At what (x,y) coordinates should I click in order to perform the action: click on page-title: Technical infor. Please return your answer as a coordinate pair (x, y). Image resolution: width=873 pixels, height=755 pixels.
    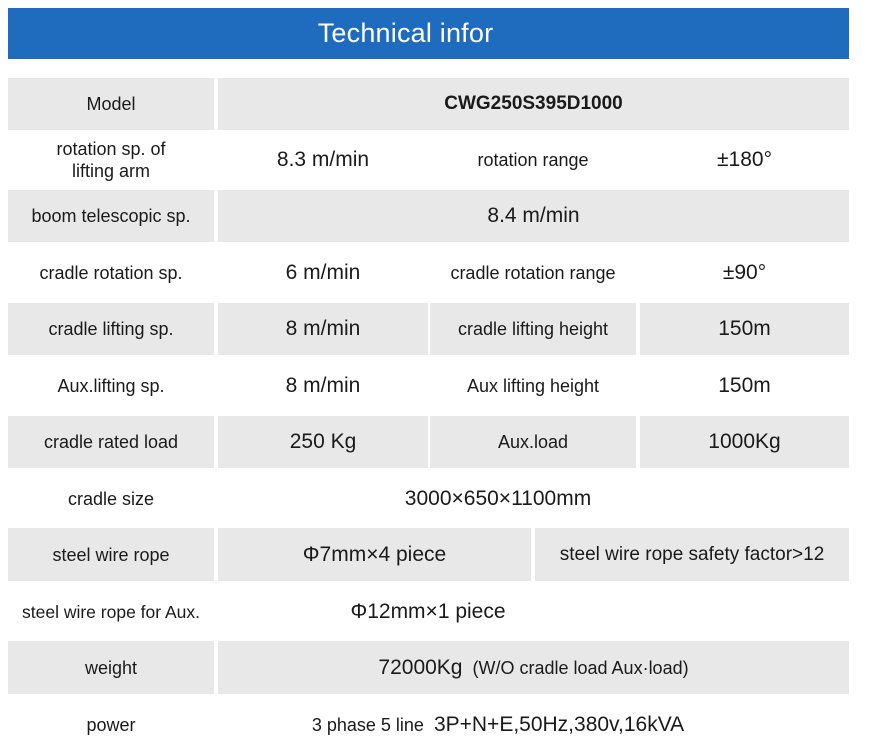
    Looking at the image, I should click on (405, 33).